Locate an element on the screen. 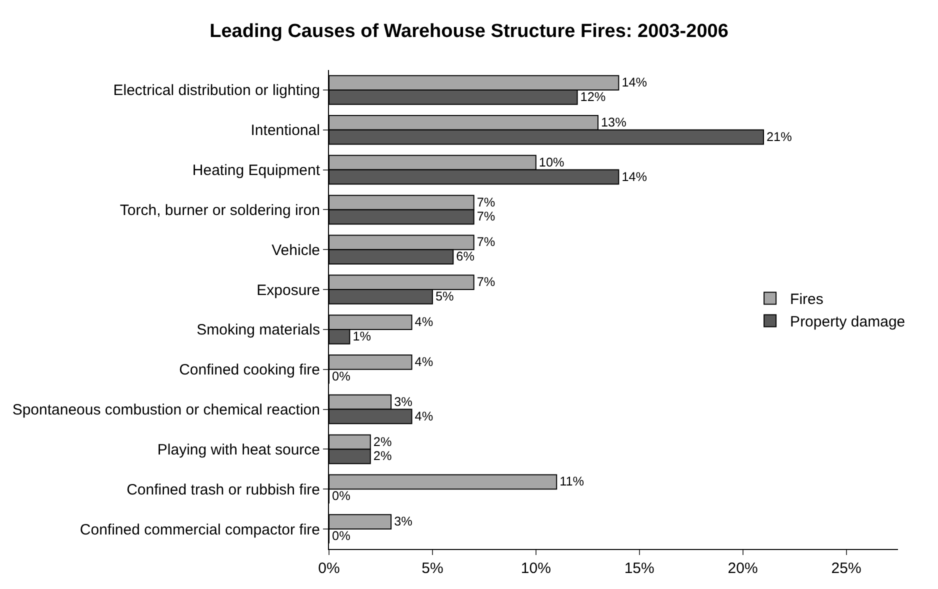  legend-label: Fires is located at coordinates (807, 299).